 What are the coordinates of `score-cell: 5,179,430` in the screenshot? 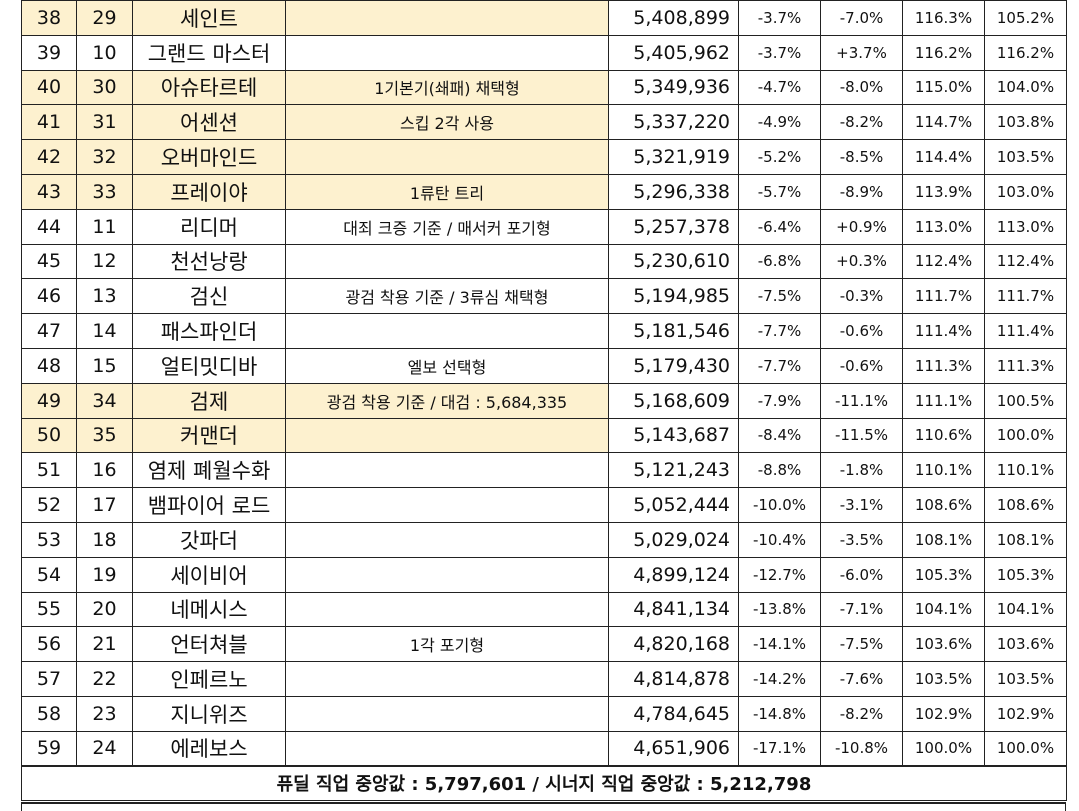 It's located at (673, 365).